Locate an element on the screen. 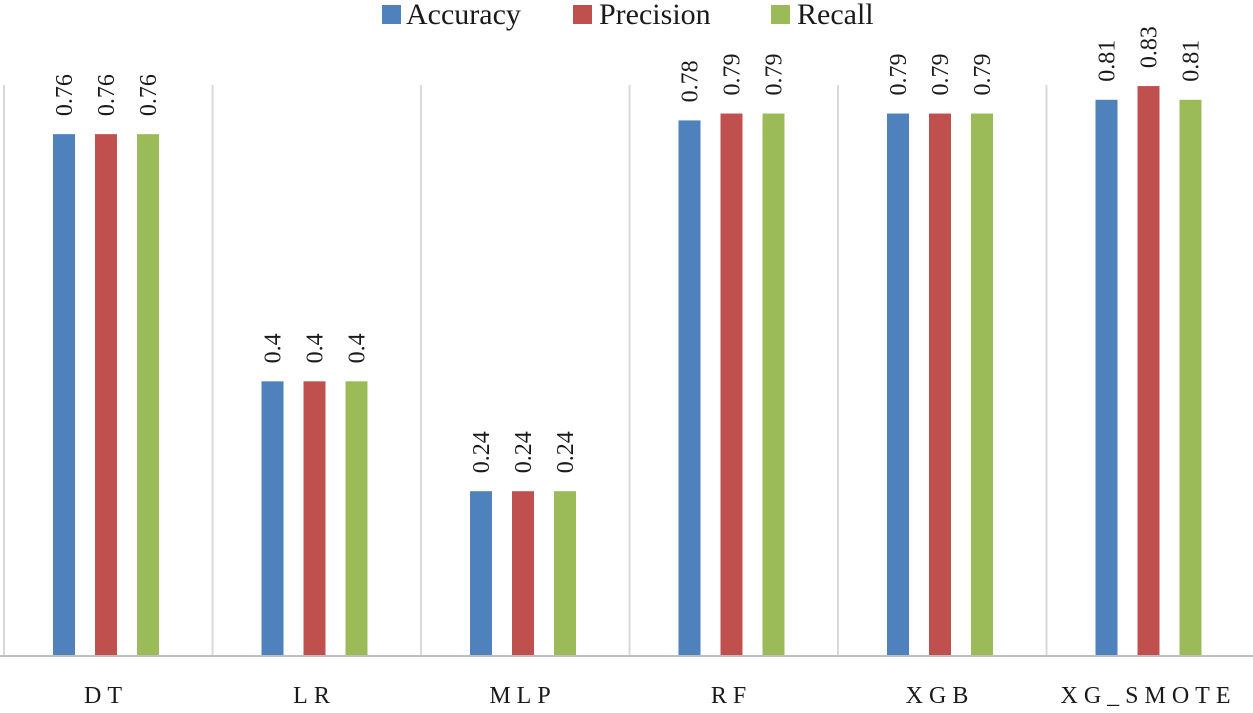 Image resolution: width=1253 pixels, height=713 pixels. bar-mlp-accuracy is located at coordinates (481, 573).